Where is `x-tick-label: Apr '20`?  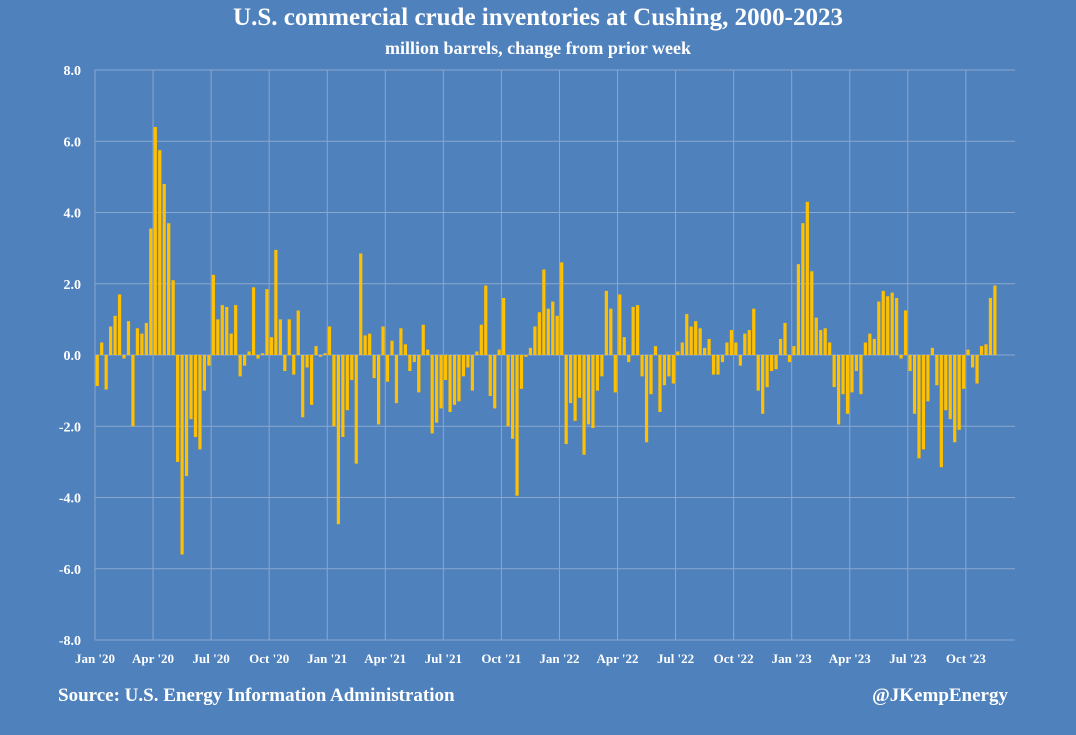
x-tick-label: Apr '20 is located at coordinates (153, 658).